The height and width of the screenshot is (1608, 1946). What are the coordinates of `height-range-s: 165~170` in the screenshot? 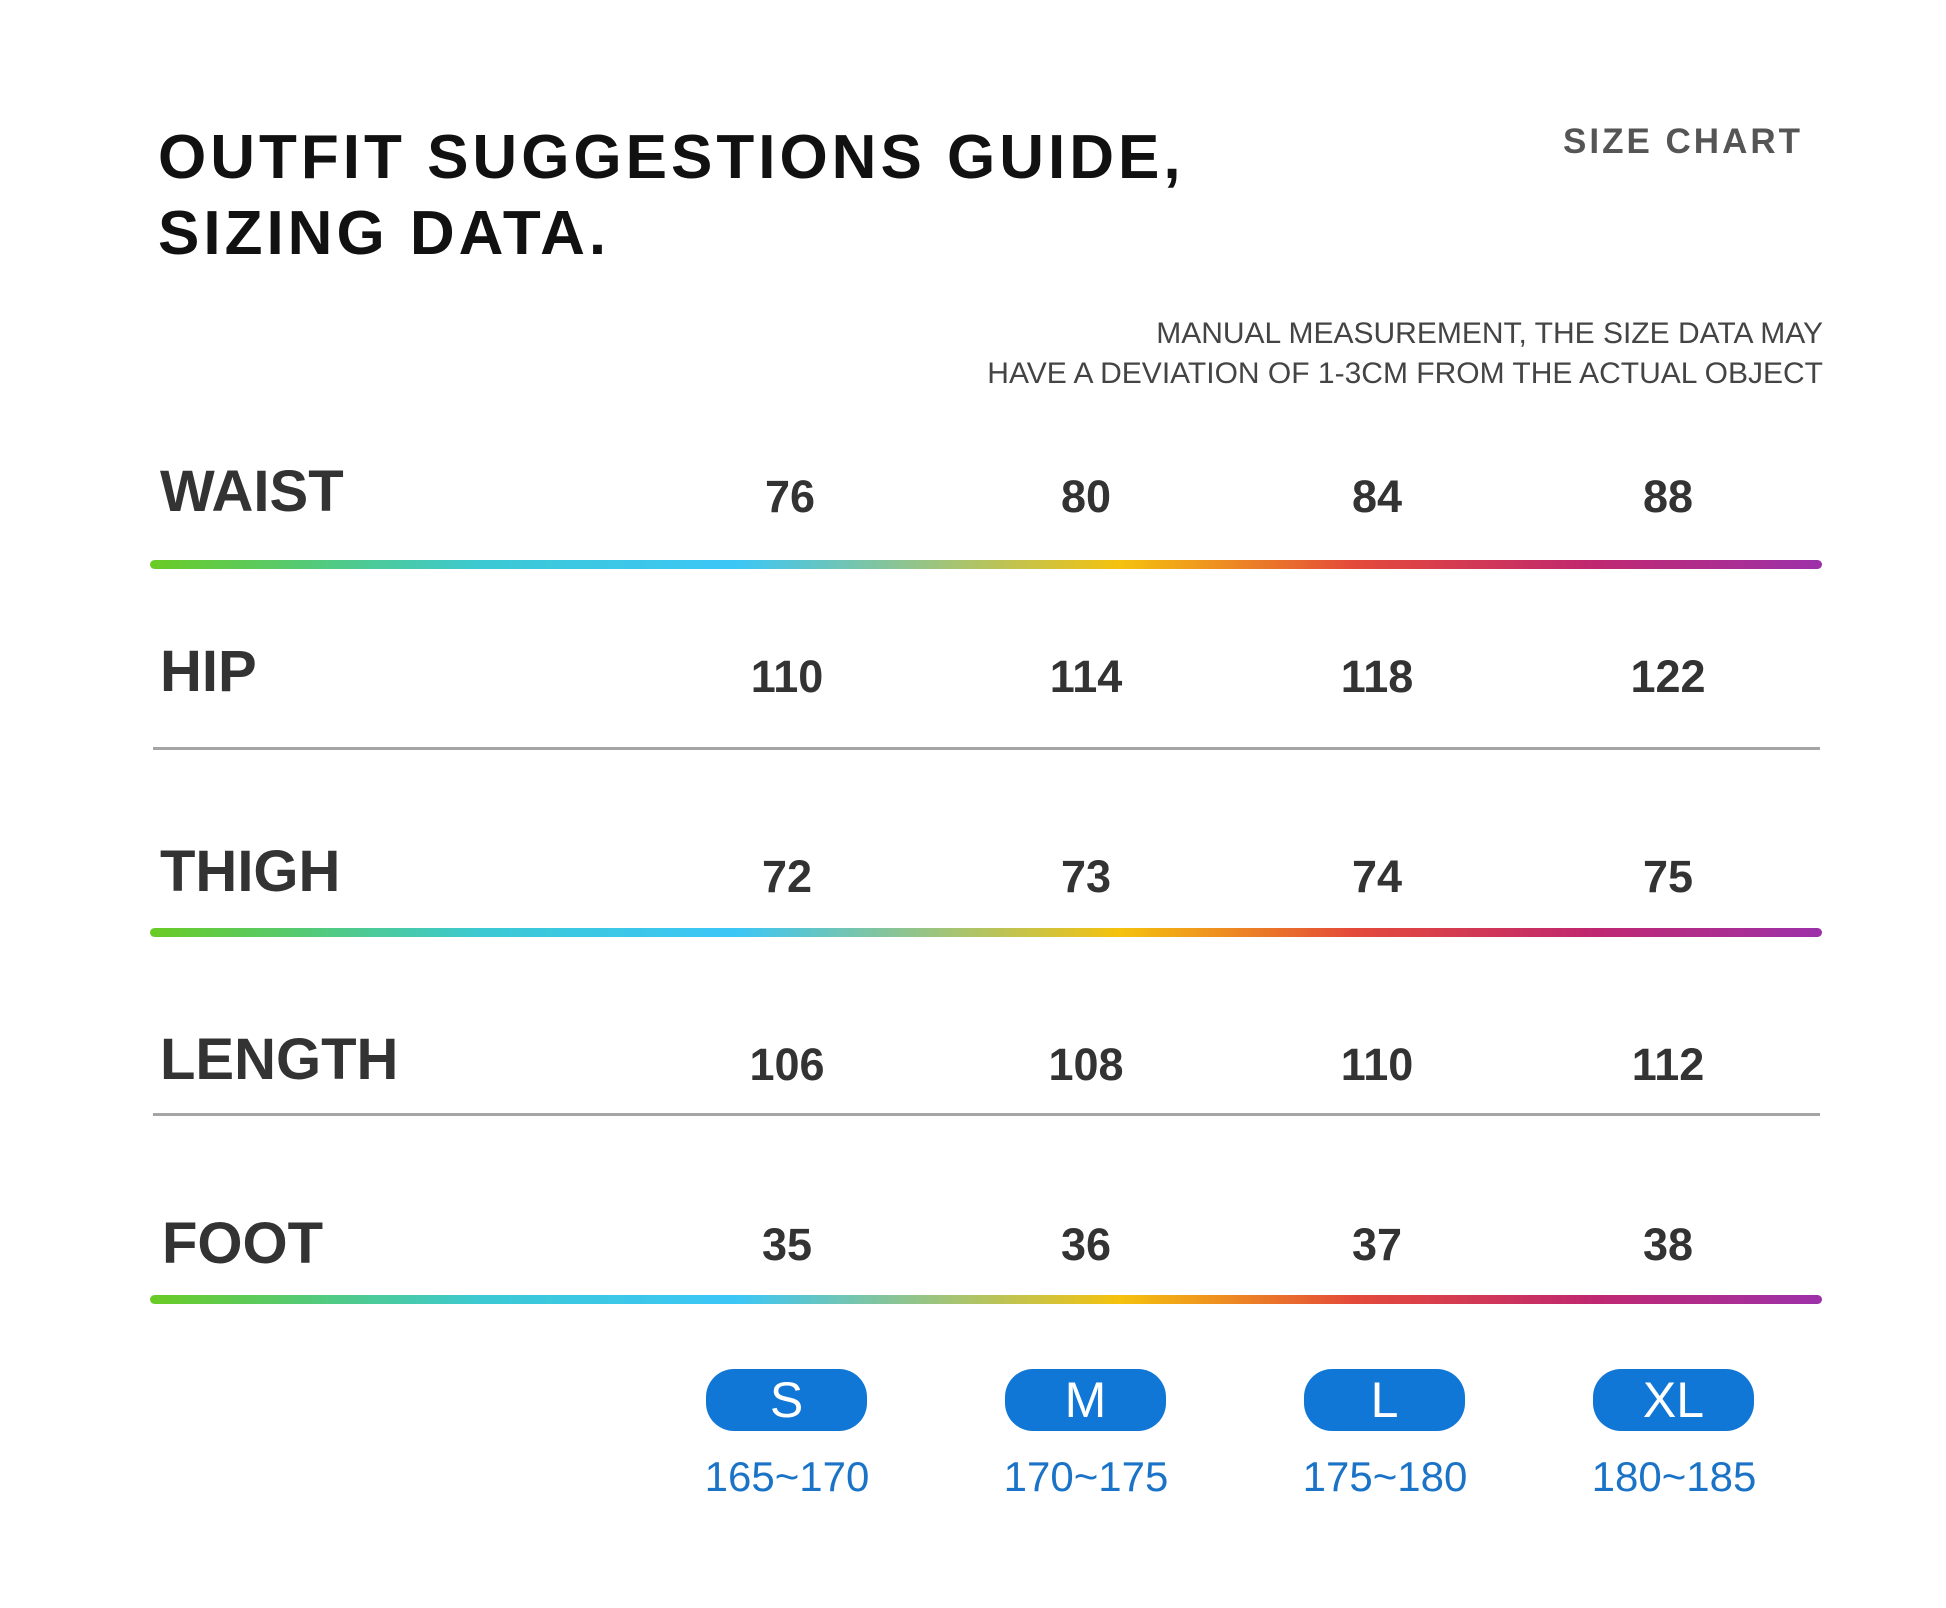 It's located at (787, 1476).